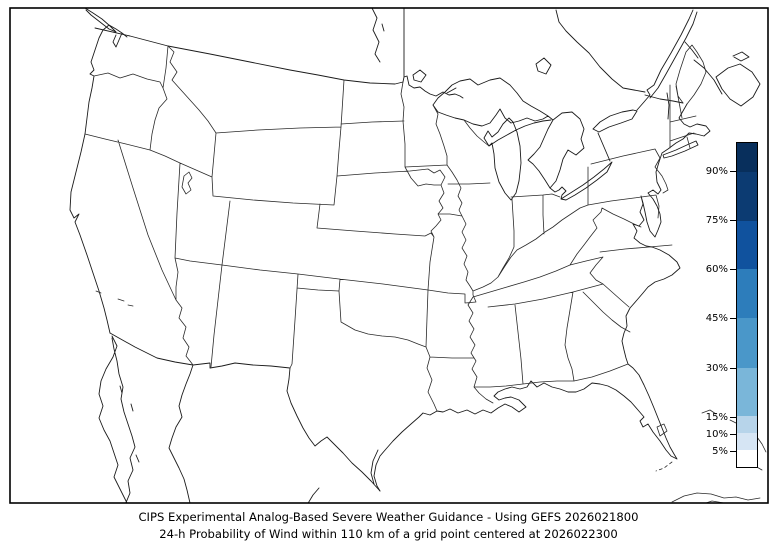 This screenshot has width=777, height=551. Describe the element at coordinates (680, 149) in the screenshot. I see `long-island-path` at that location.